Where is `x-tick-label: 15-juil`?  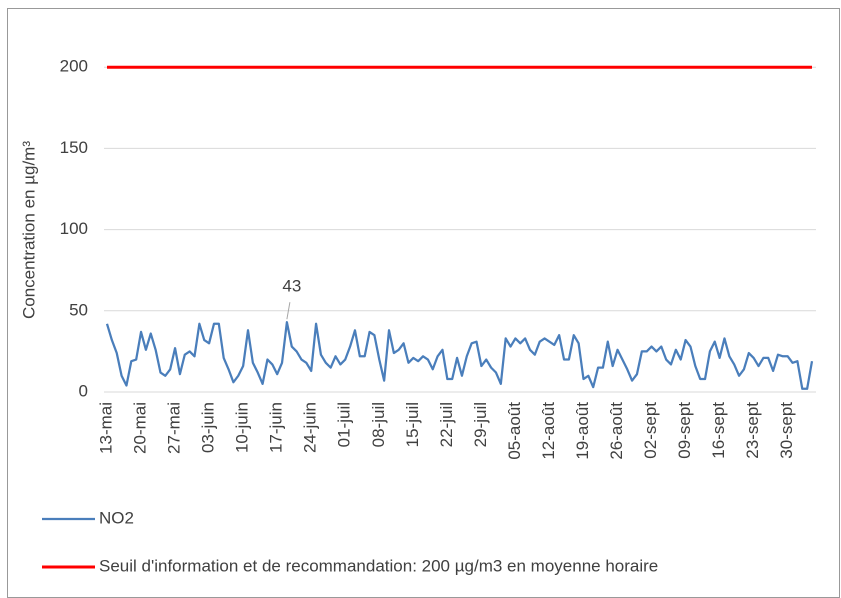 x-tick-label: 15-juil is located at coordinates (412, 424).